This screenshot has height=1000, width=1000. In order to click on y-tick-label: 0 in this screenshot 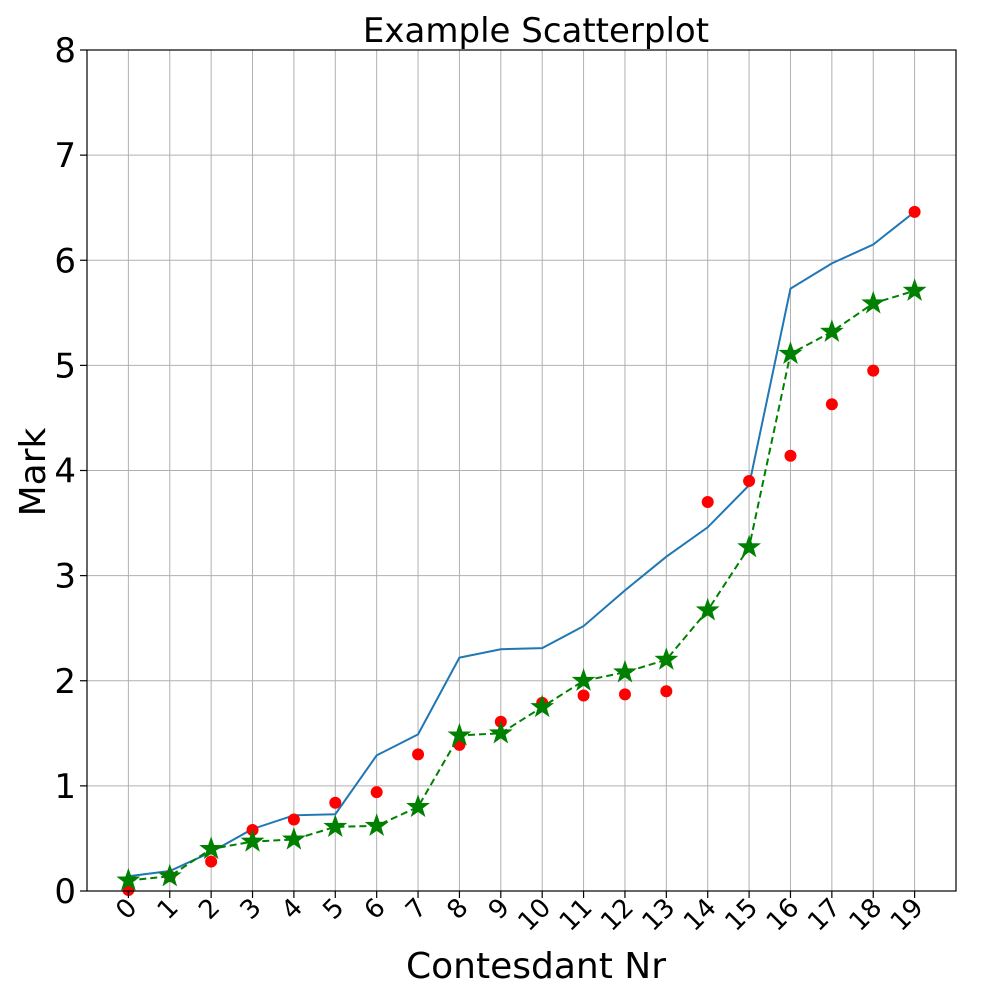, I will do `click(65, 892)`.